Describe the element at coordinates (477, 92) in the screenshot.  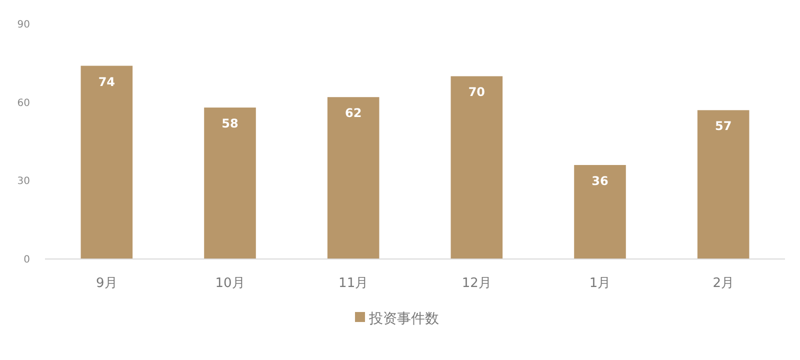
I see `data-label: 70` at that location.